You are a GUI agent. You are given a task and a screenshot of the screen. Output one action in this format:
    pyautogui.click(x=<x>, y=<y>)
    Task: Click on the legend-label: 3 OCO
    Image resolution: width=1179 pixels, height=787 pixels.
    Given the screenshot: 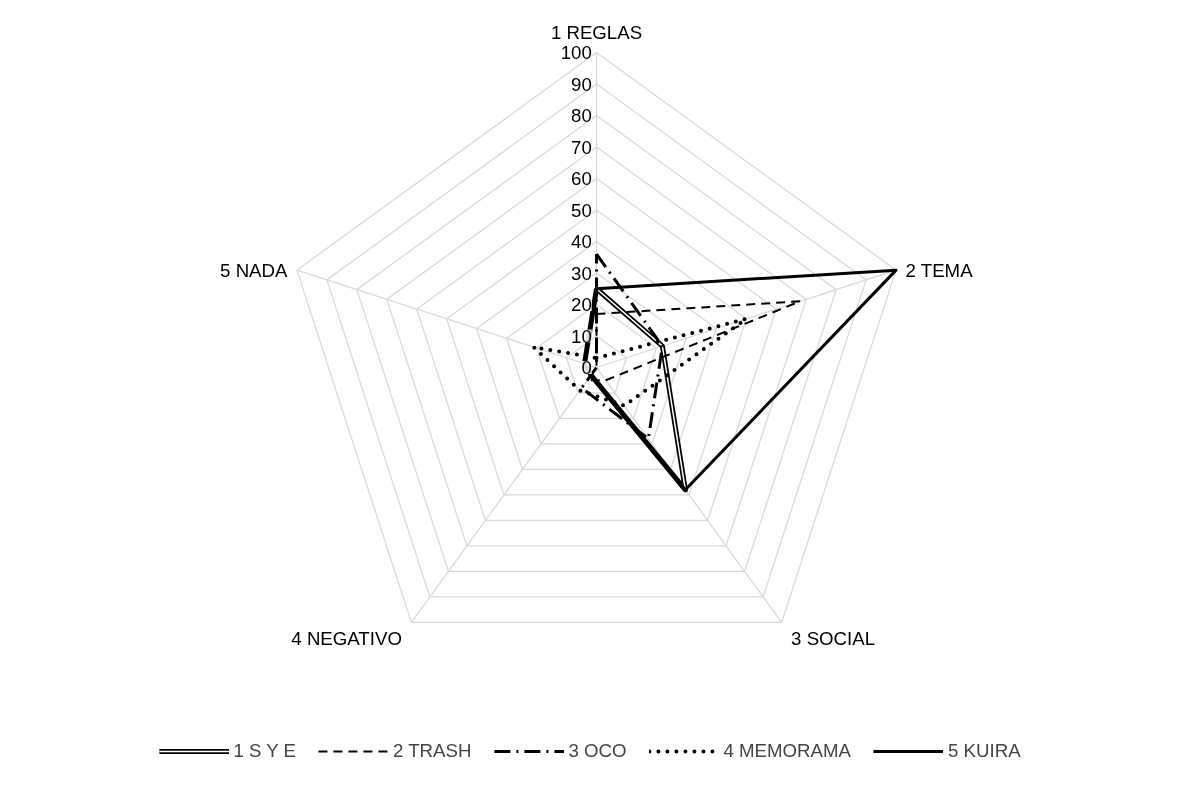 What is the action you would take?
    pyautogui.click(x=597, y=751)
    